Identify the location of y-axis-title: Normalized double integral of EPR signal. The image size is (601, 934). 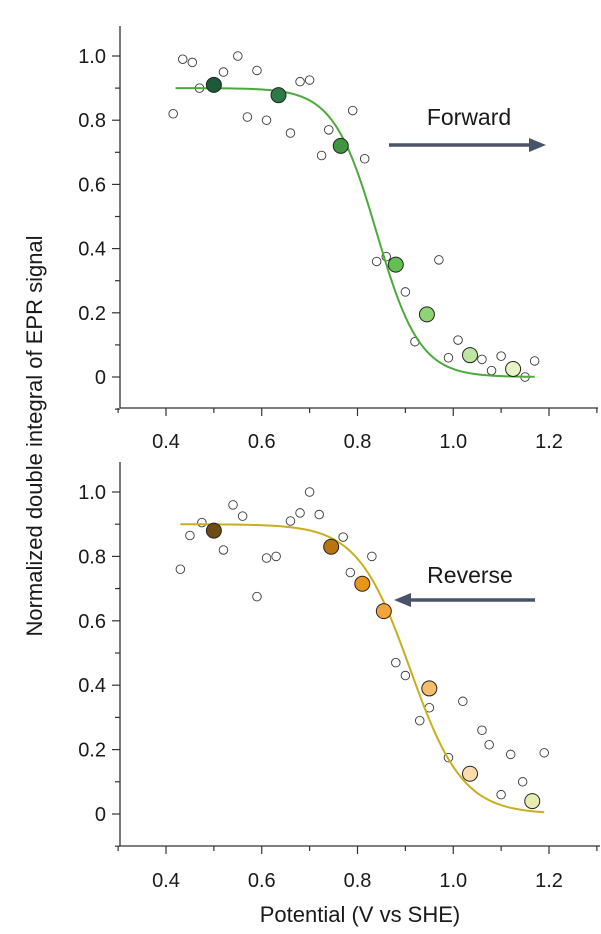
(34, 435).